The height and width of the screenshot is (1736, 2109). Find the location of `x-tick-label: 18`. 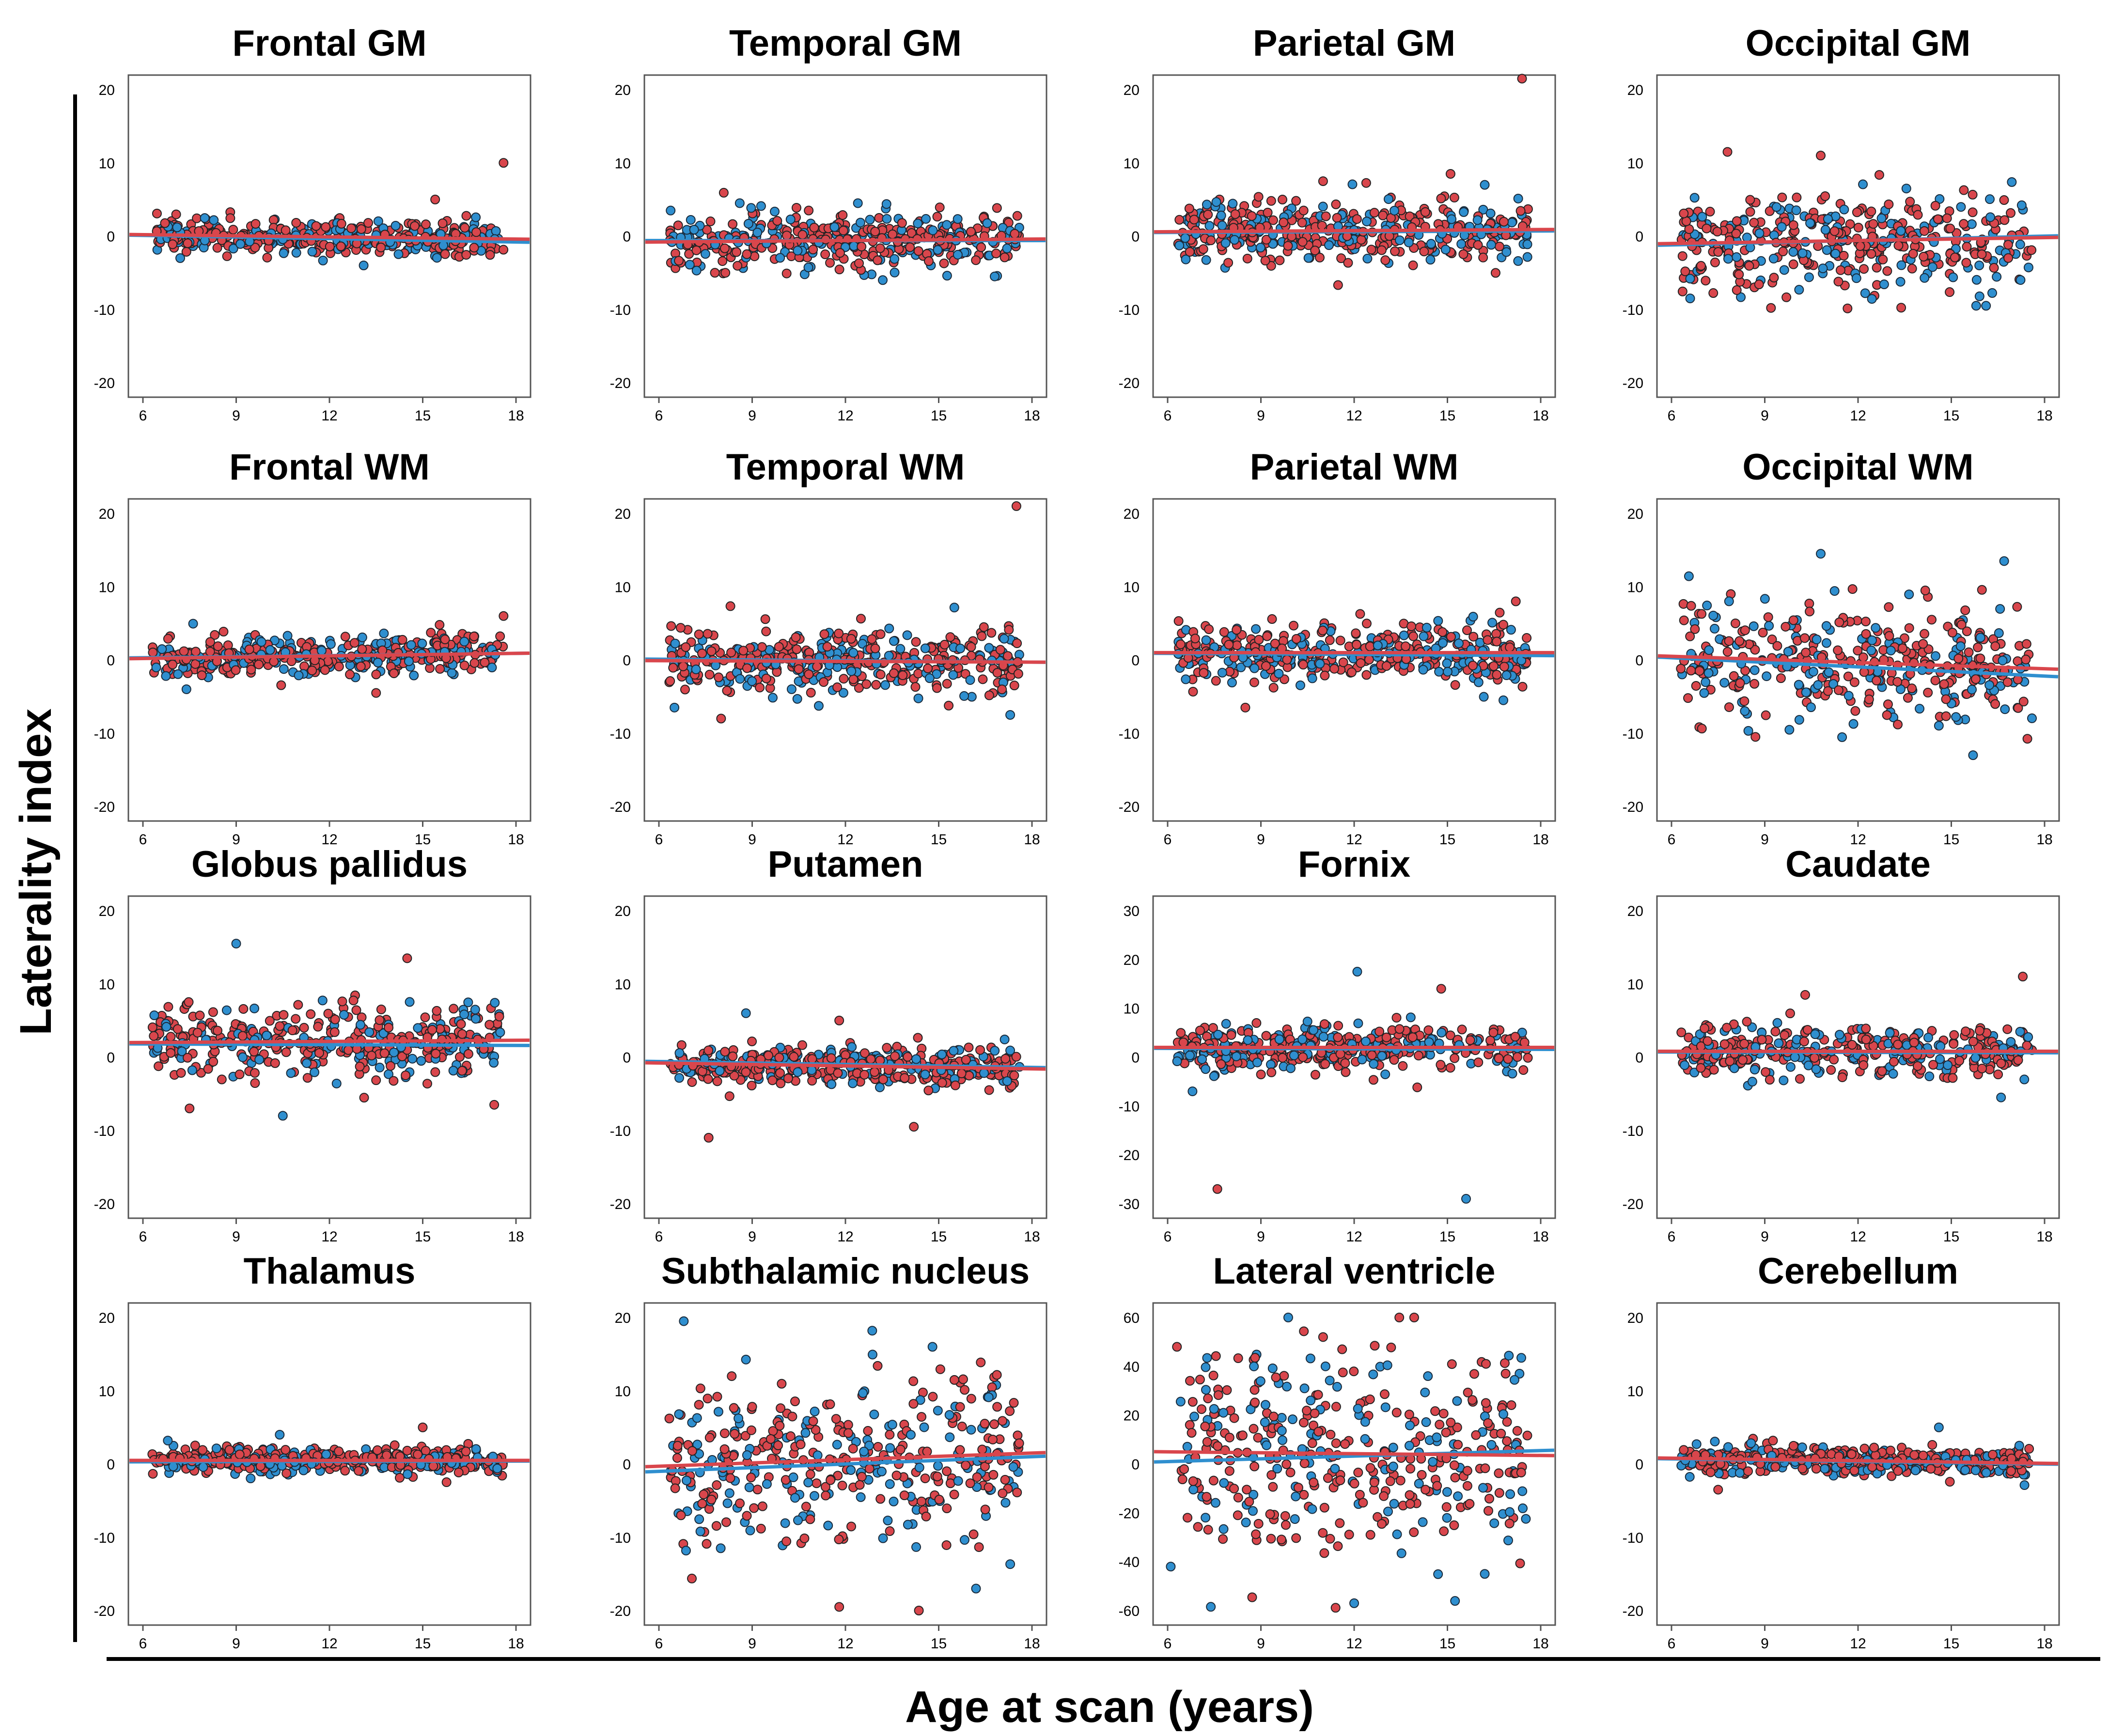

x-tick-label: 18 is located at coordinates (2044, 416).